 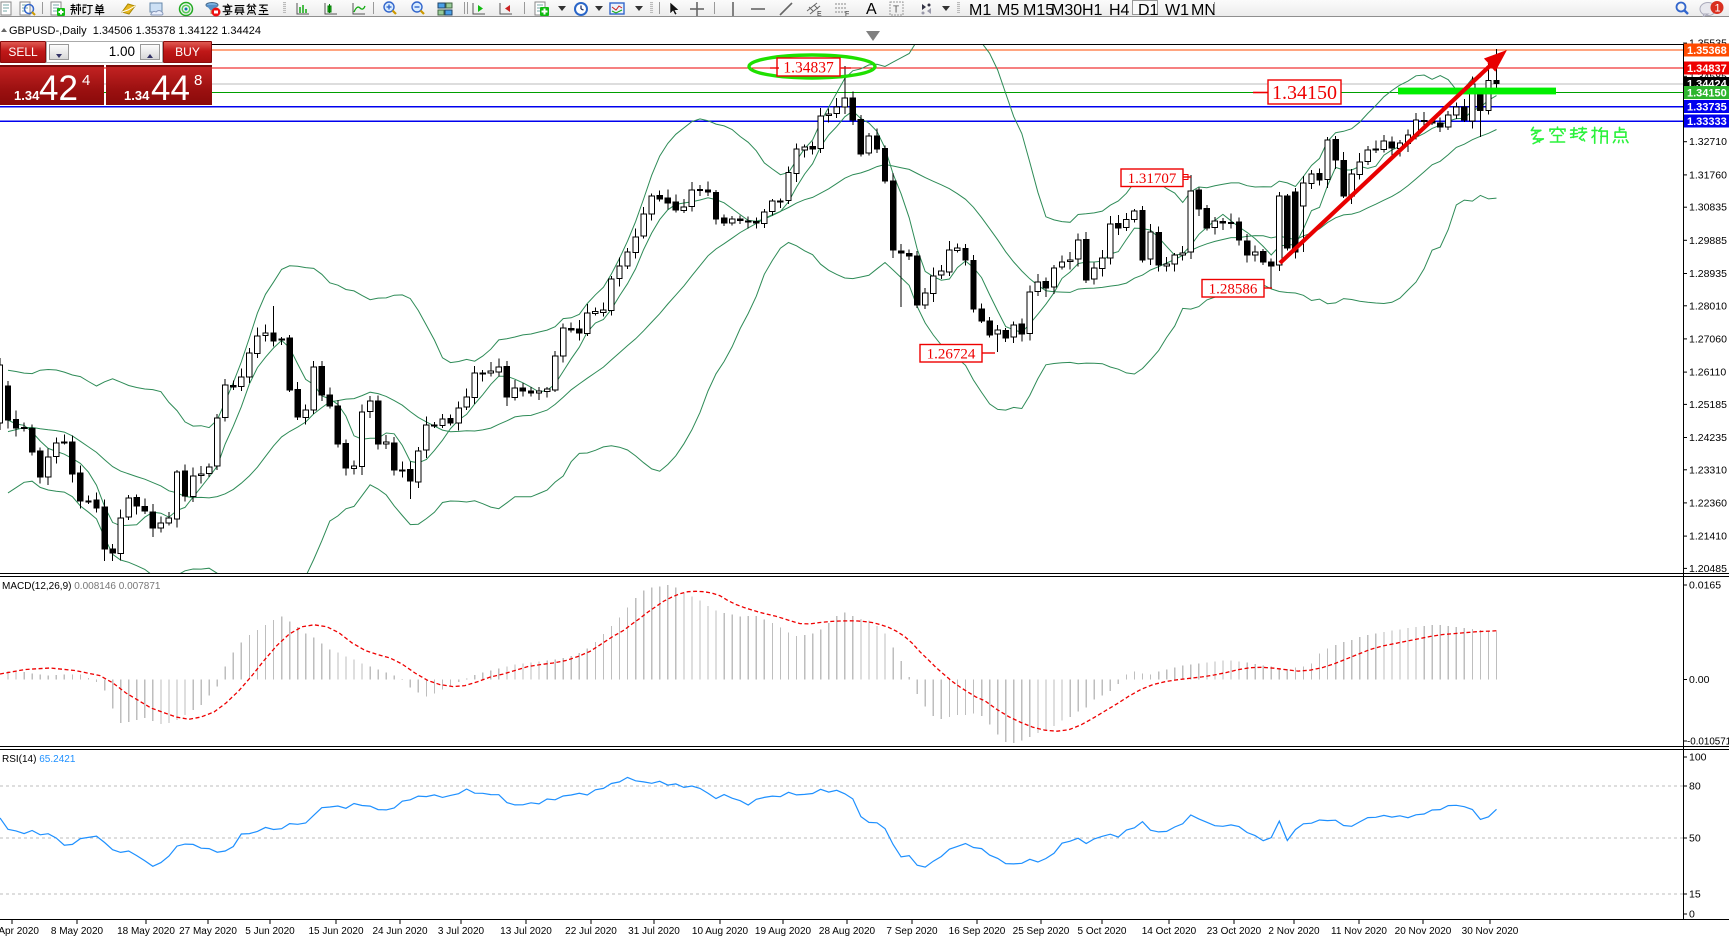 I want to click on svg-text: 1.31760, so click(x=1708, y=175).